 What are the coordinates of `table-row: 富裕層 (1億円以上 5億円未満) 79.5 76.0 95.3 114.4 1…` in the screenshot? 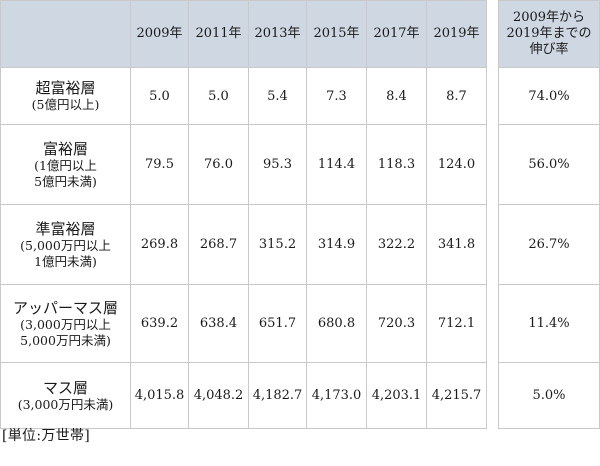 It's located at (243, 164).